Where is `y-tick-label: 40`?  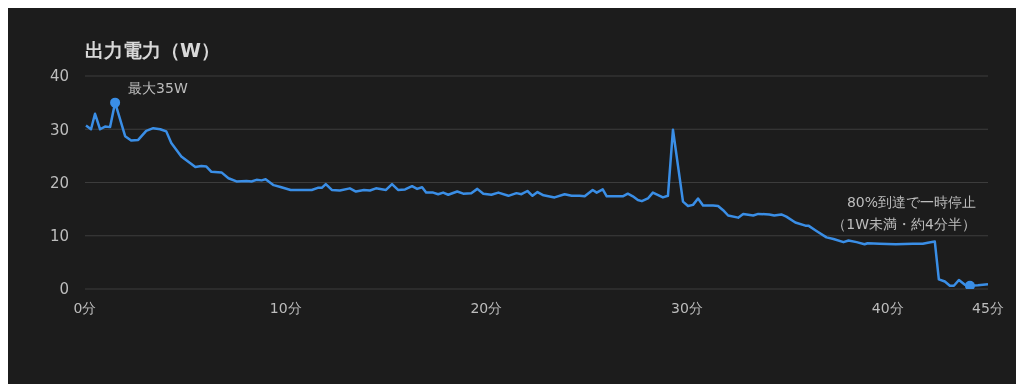 y-tick-label: 40 is located at coordinates (59, 76).